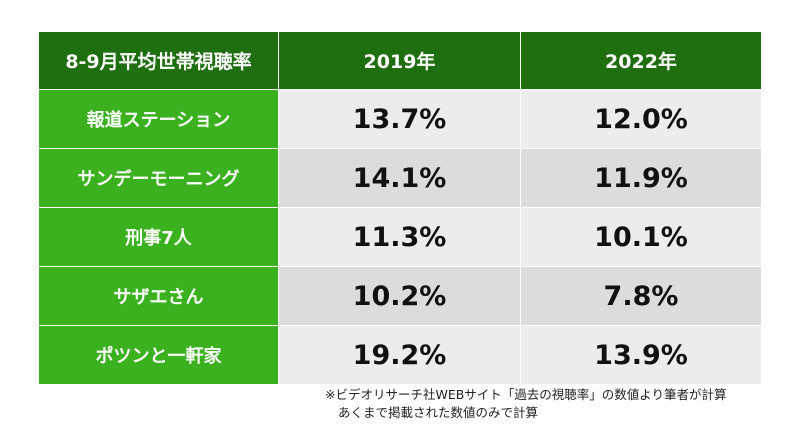  I want to click on column-header-2022: 2022年, so click(641, 60).